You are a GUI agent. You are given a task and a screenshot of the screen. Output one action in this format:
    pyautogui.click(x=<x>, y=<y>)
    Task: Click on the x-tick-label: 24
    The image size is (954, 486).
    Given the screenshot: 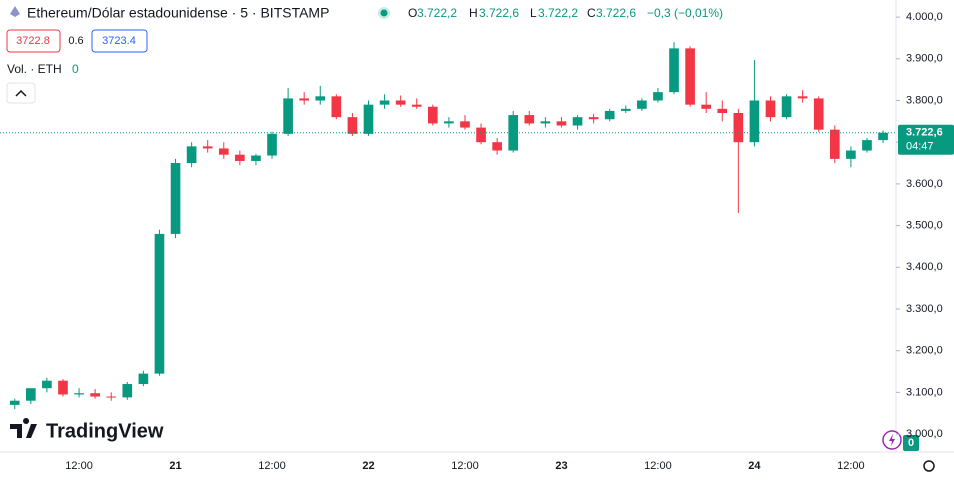 What is the action you would take?
    pyautogui.click(x=754, y=466)
    